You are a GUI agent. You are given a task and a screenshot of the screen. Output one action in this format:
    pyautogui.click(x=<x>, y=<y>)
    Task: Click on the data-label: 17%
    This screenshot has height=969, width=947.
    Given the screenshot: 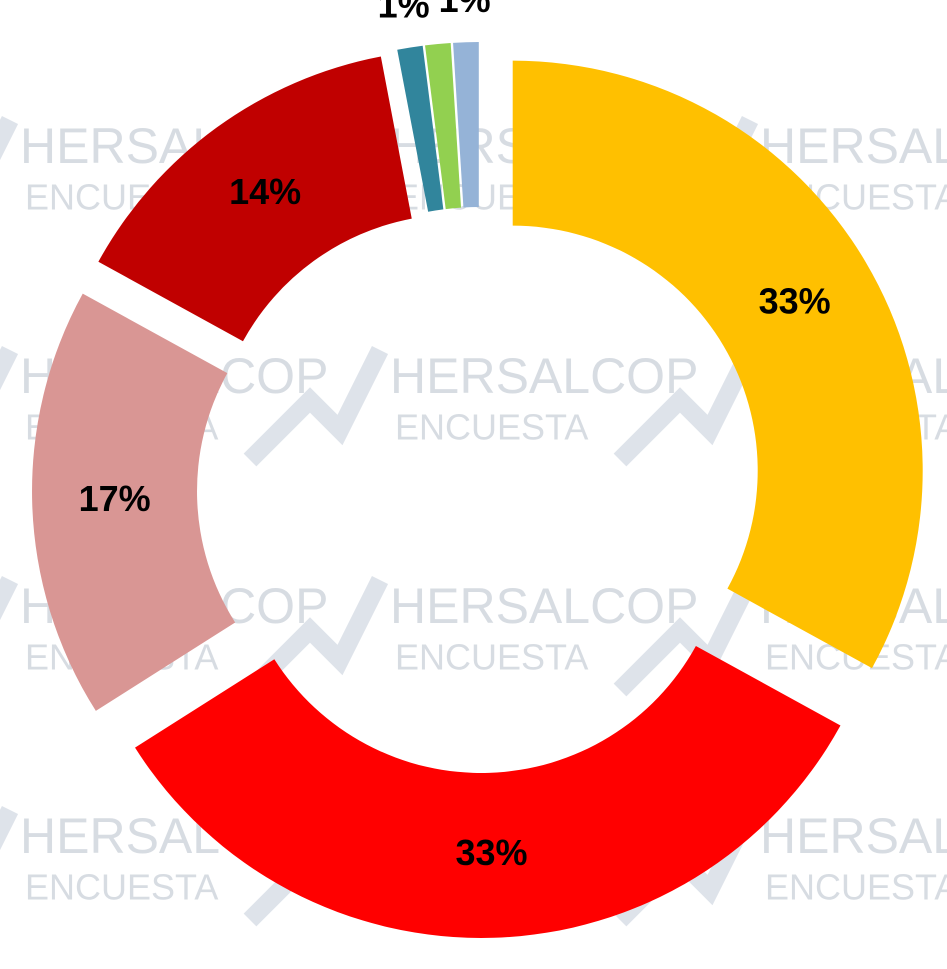 What is the action you would take?
    pyautogui.click(x=115, y=498)
    